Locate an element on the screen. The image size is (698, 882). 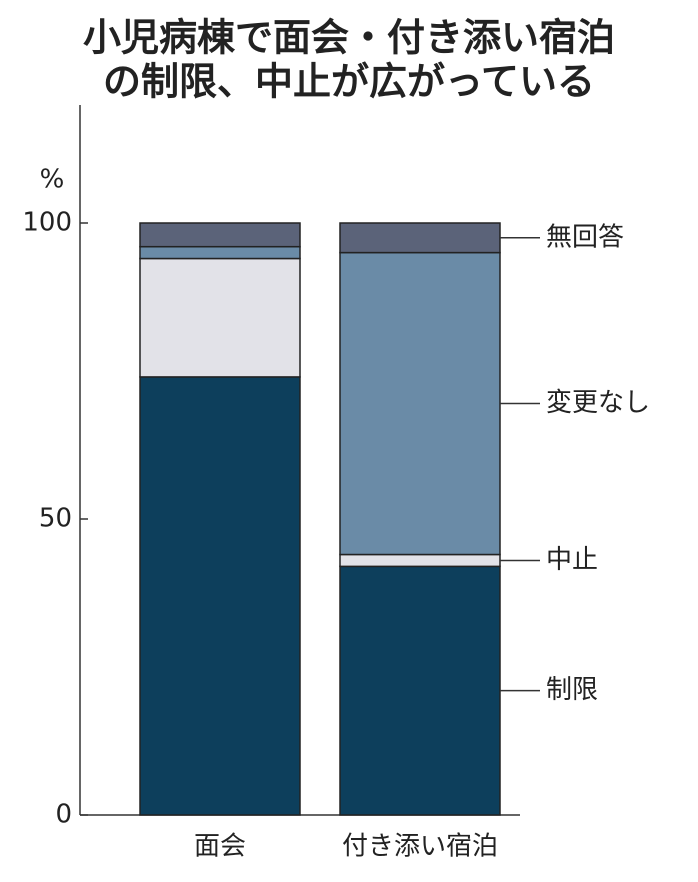
legend-label: 中止 is located at coordinates (572, 560).